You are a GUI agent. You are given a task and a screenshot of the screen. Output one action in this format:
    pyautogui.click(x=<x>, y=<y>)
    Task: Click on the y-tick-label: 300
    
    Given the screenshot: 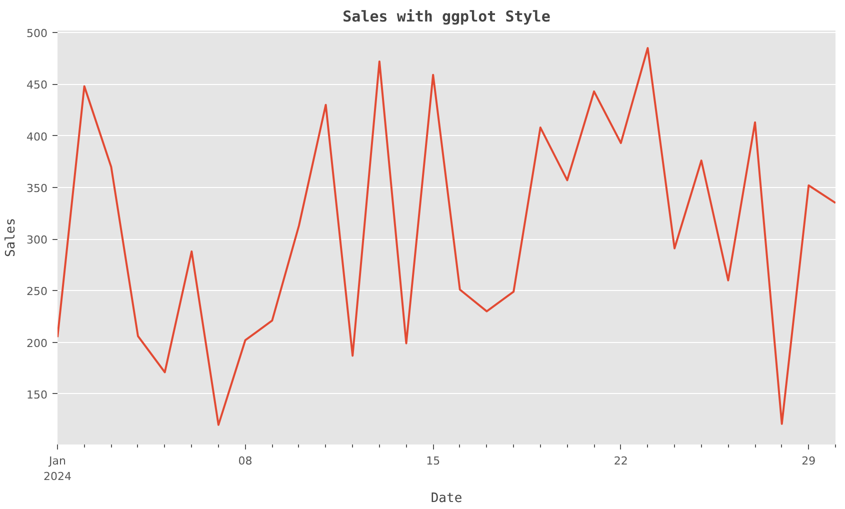 What is the action you would take?
    pyautogui.click(x=37, y=240)
    